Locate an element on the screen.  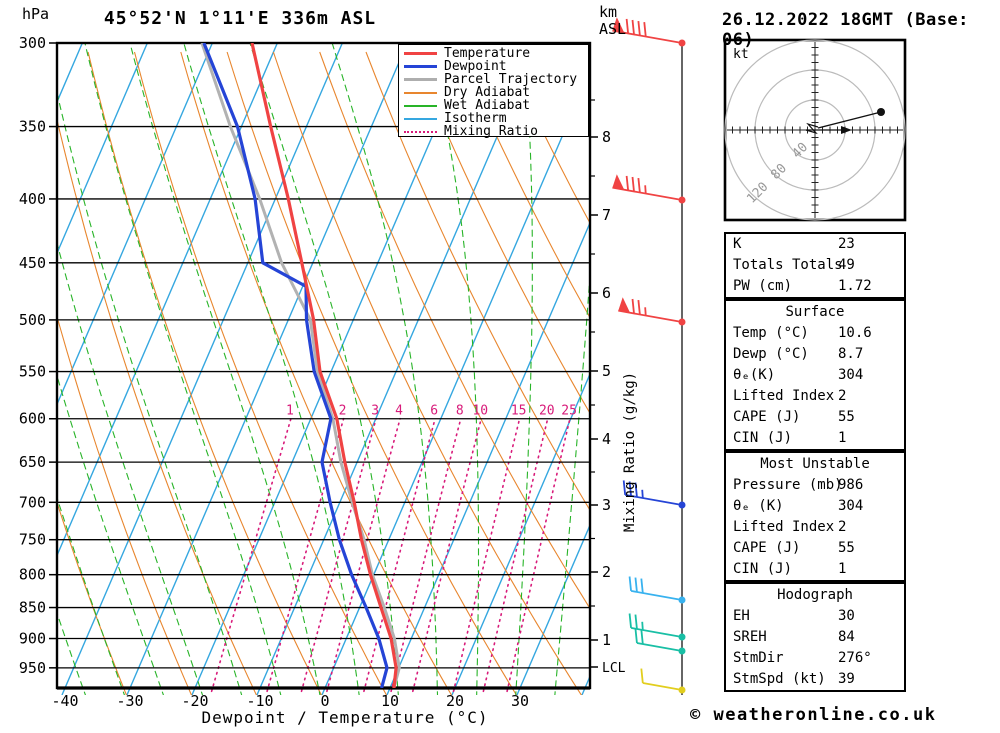
table-row-label: StmSpd (kt) is located at coordinates (779, 679).